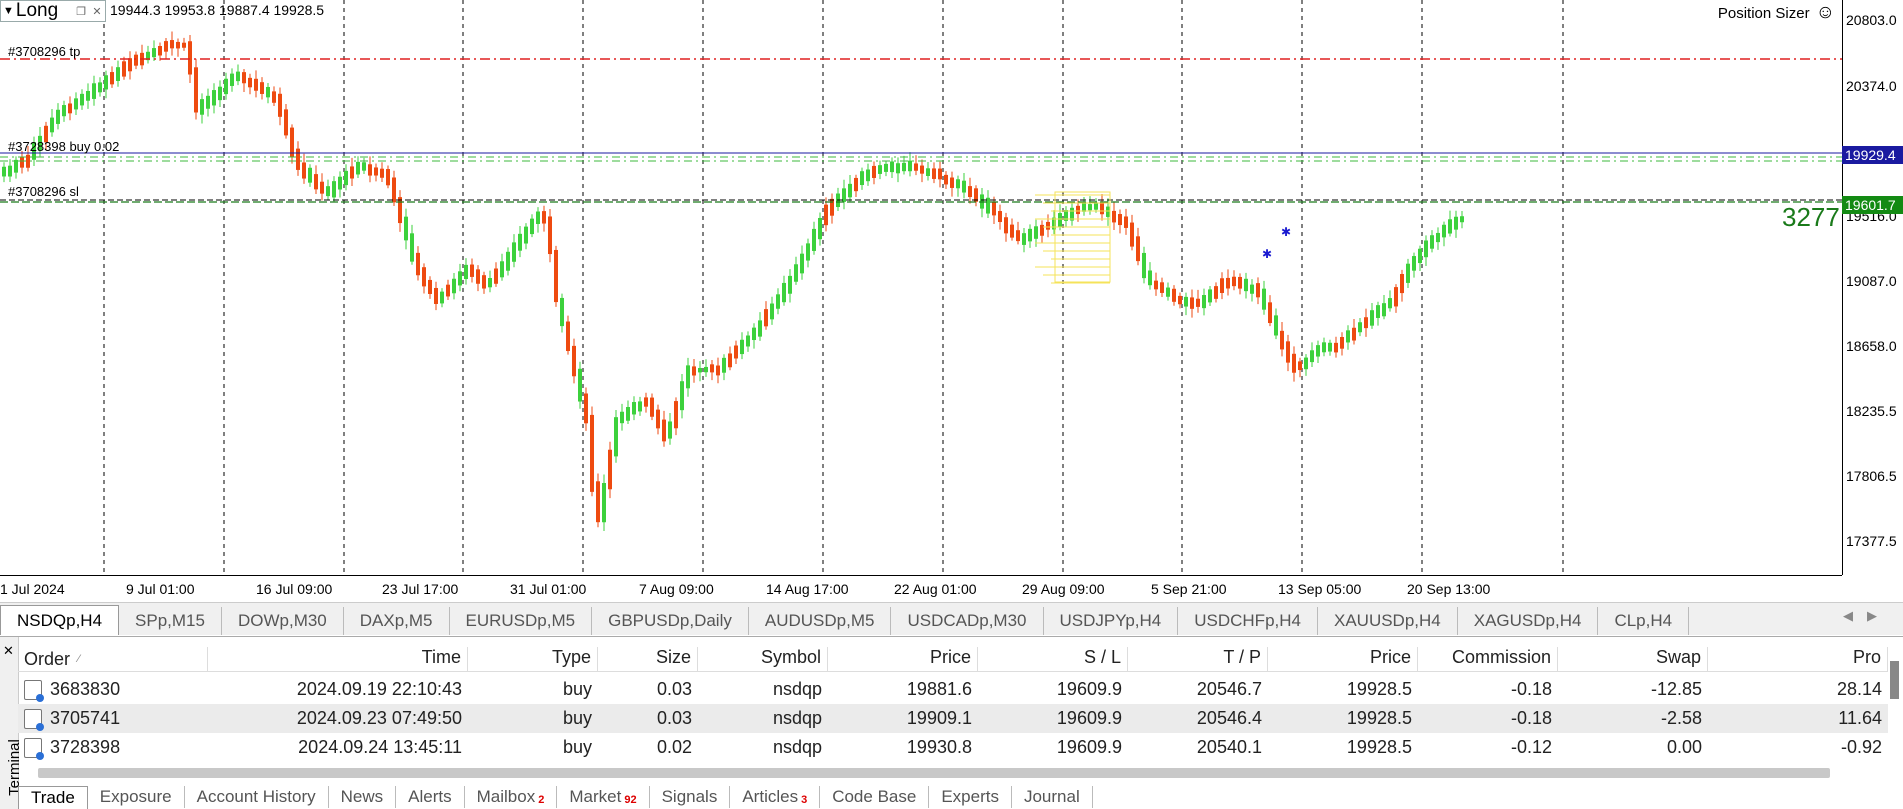 This screenshot has height=809, width=1903. What do you see at coordinates (1343, 659) in the screenshot?
I see `col-current-price: Price` at bounding box center [1343, 659].